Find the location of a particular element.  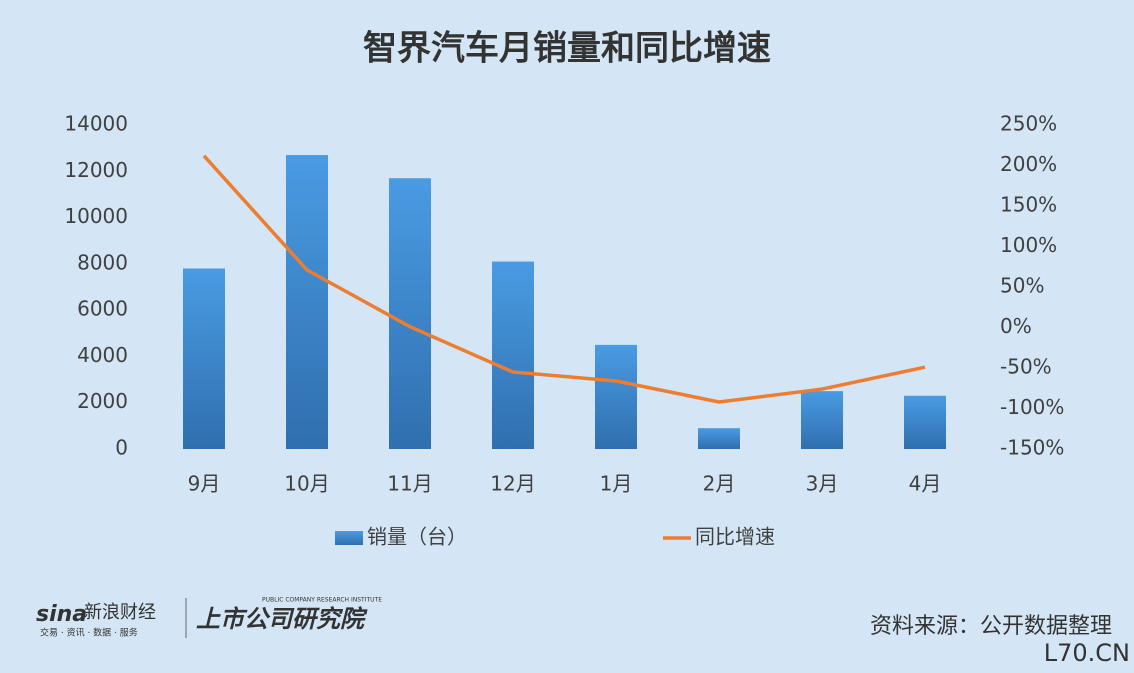

legend-label: 同比增速 is located at coordinates (735, 537).